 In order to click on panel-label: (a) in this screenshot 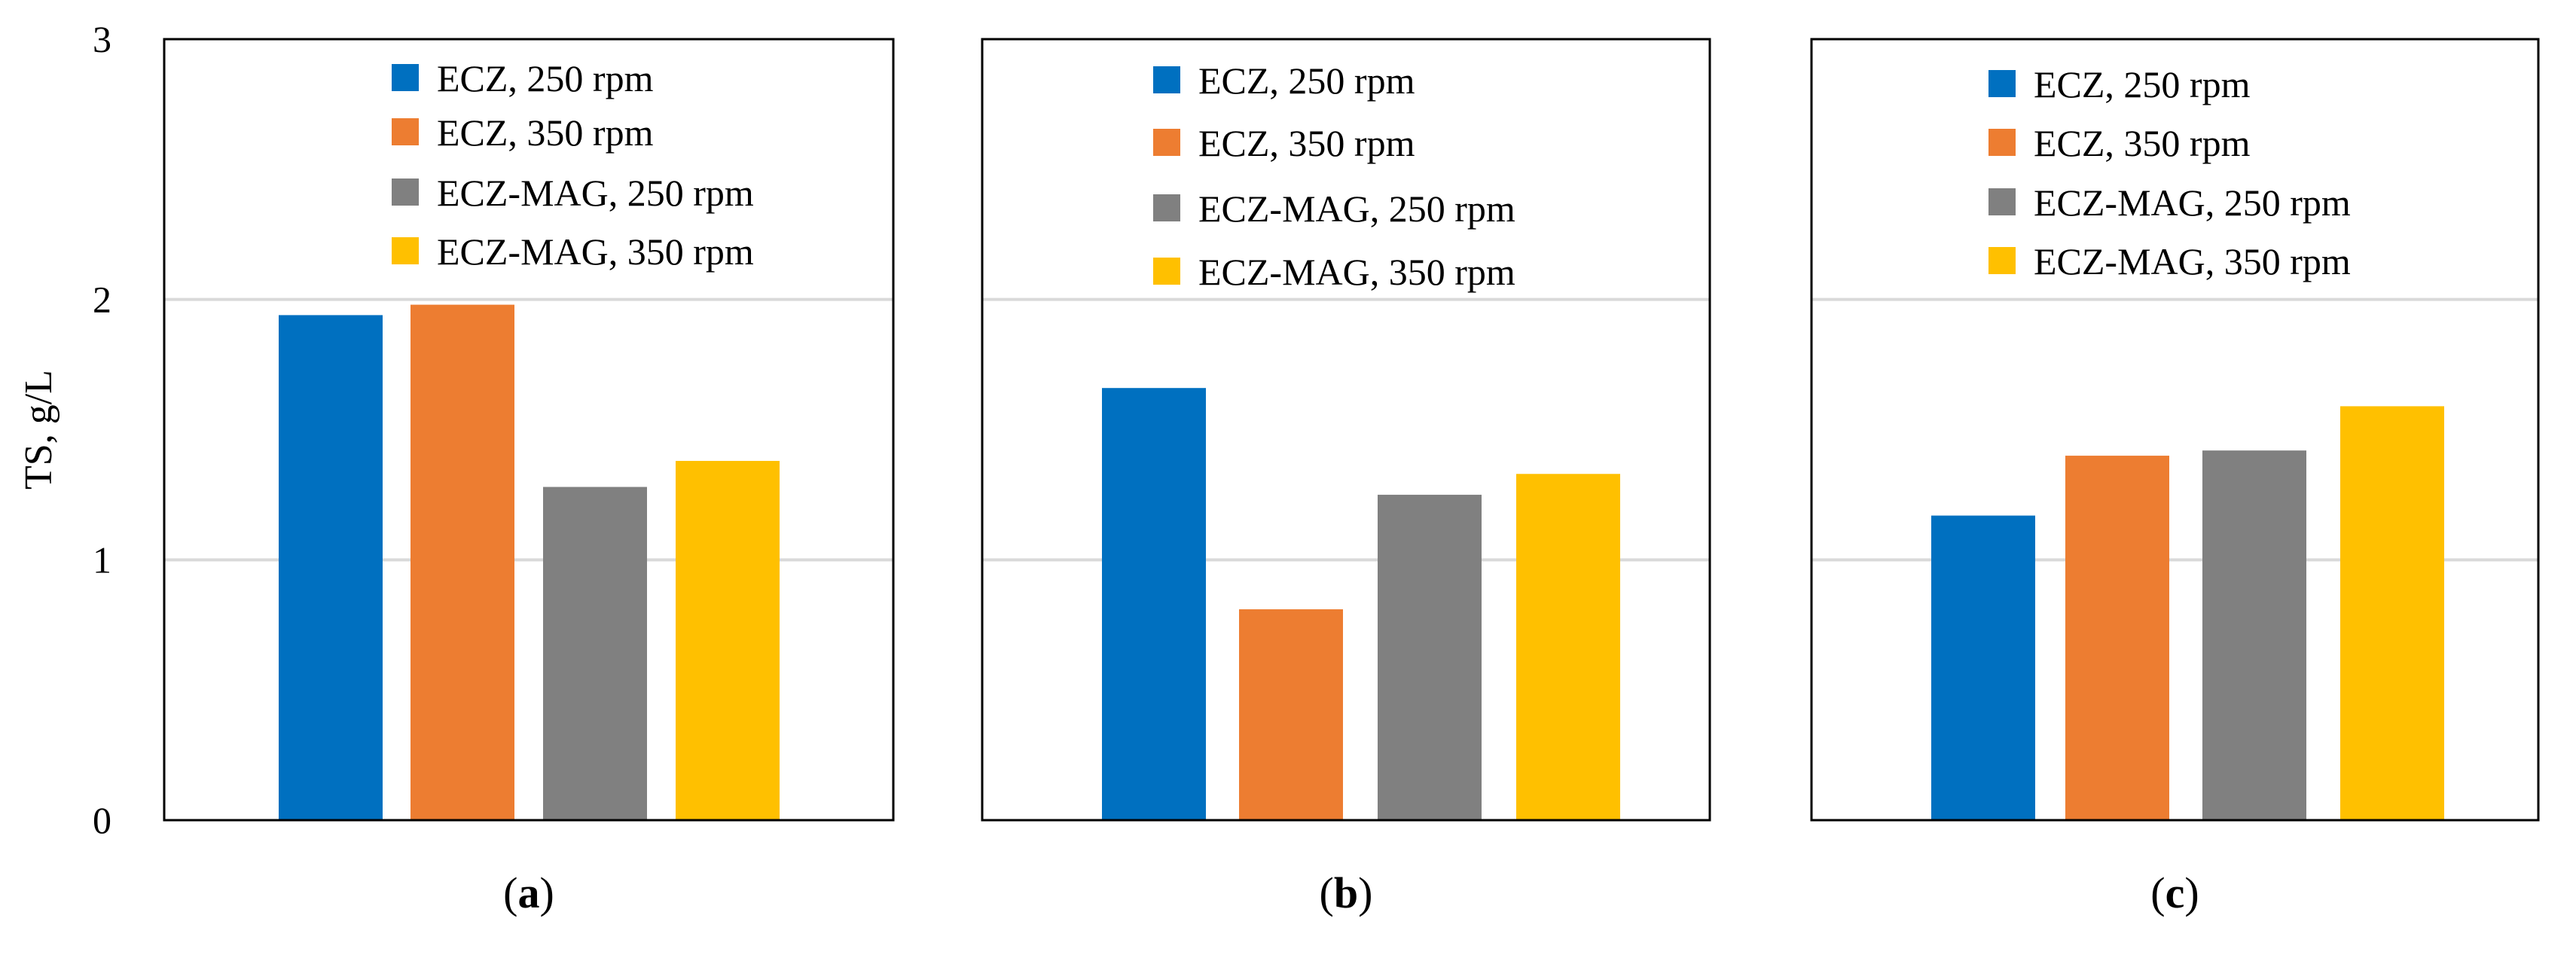, I will do `click(529, 893)`.